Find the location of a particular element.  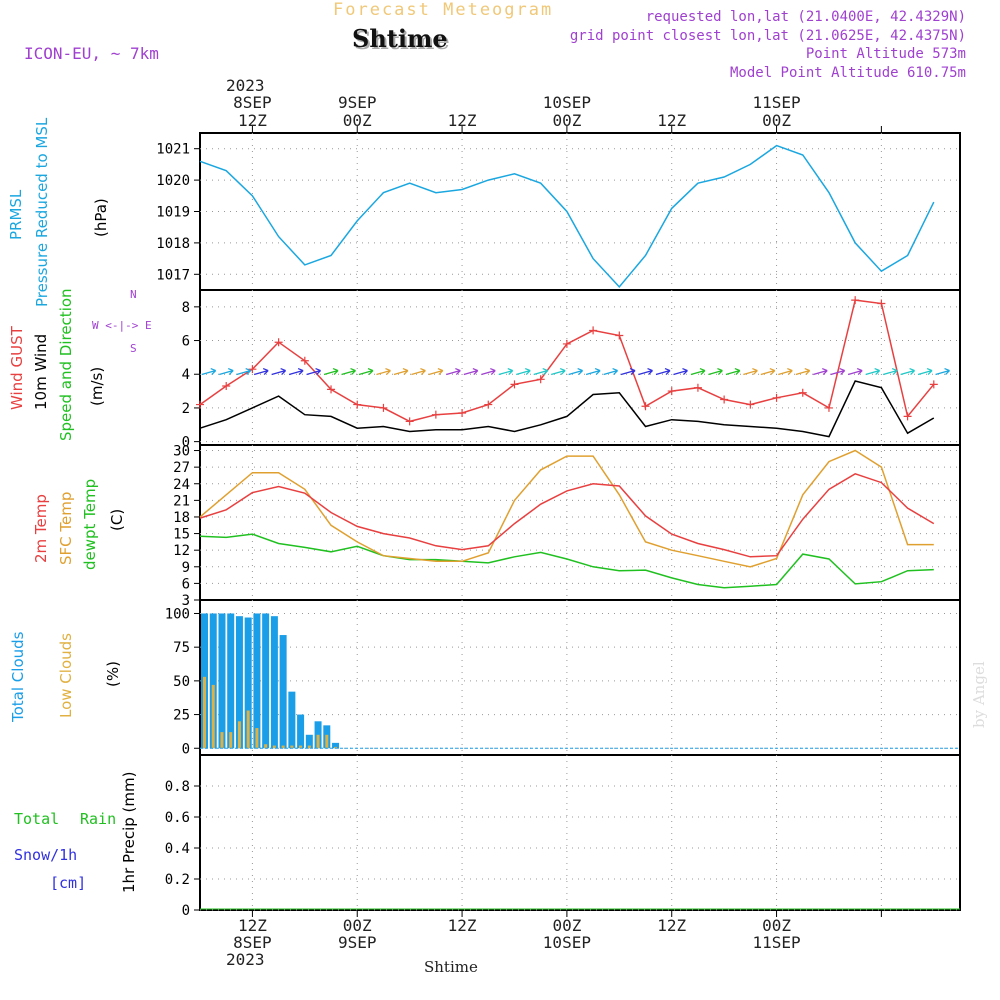

ytick-label-1-4: 8 is located at coordinates (186, 308).